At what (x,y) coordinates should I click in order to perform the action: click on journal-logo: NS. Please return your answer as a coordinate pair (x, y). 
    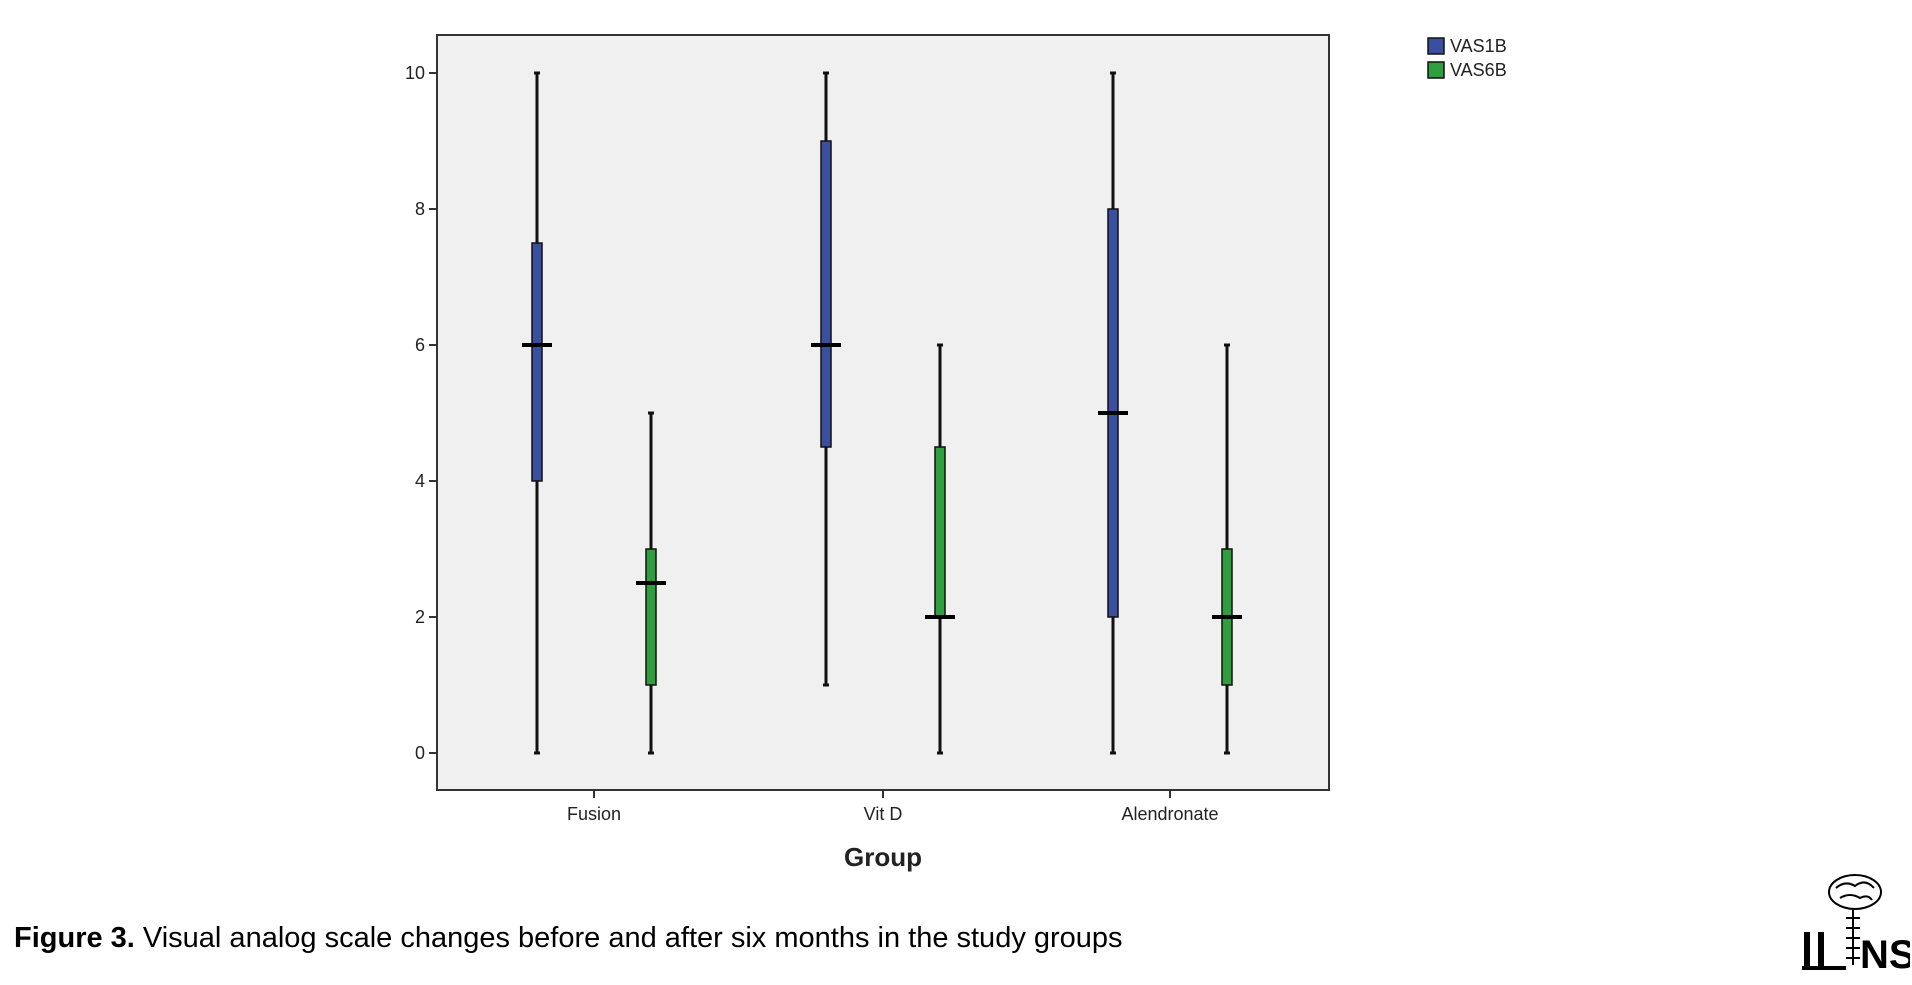
    Looking at the image, I should click on (1856, 924).